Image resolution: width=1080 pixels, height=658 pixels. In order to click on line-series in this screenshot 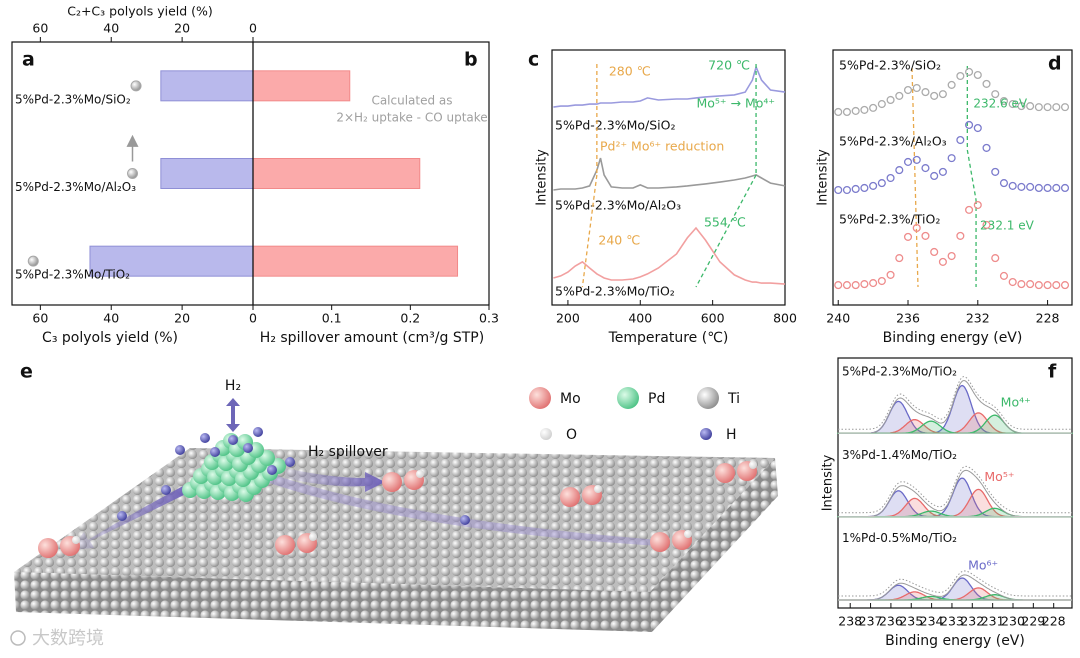, I will do `click(669, 174)`.